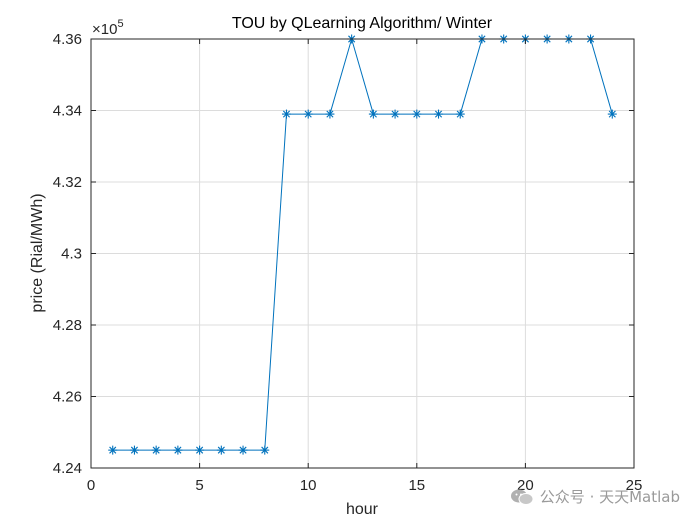 The image size is (700, 525). I want to click on y-tick-label: 4.32, so click(67, 182).